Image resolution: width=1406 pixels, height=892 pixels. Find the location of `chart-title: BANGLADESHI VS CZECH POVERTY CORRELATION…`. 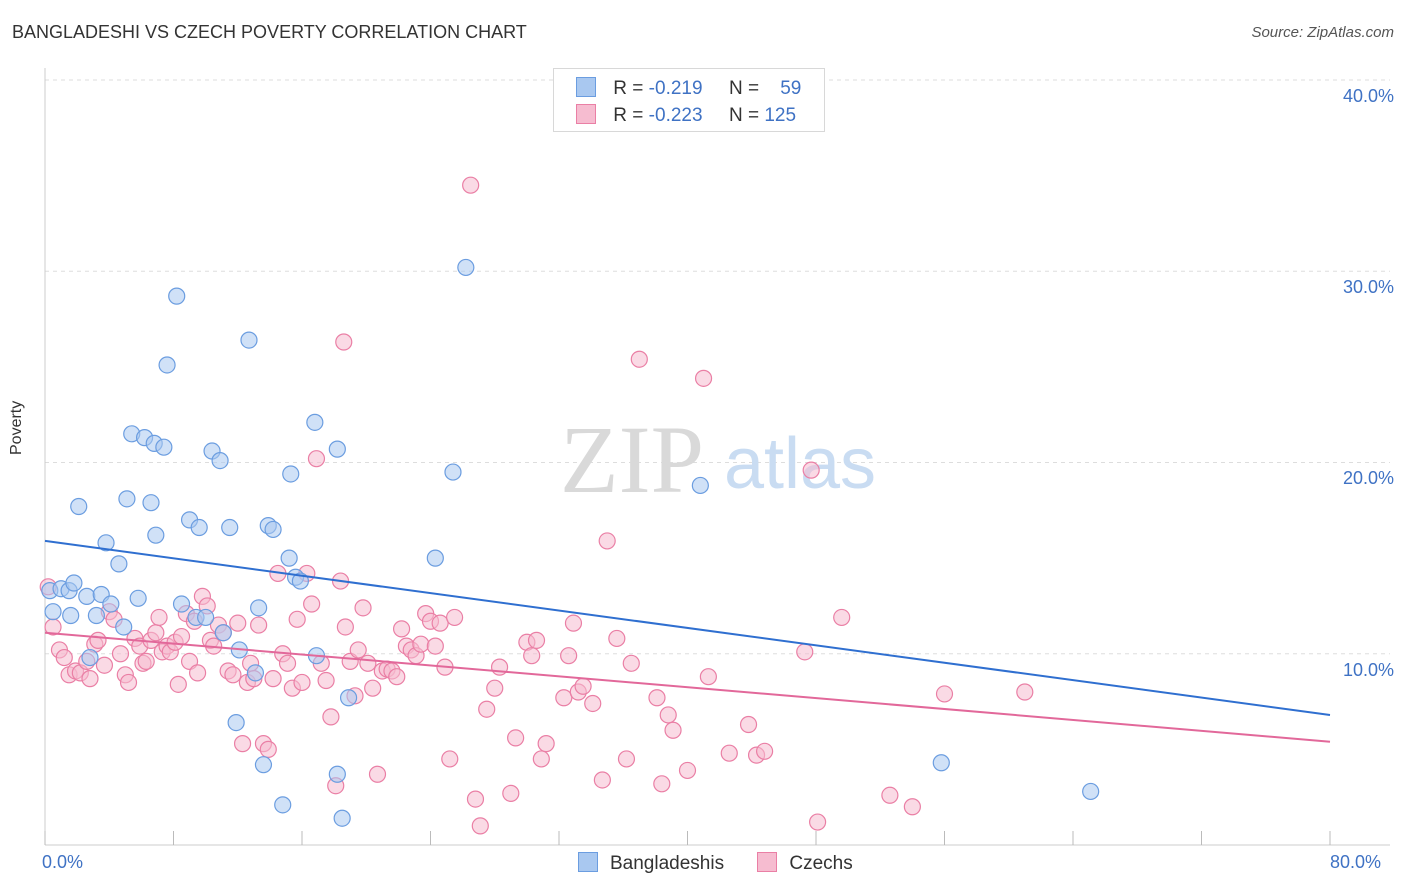

chart-title: BANGLADESHI VS CZECH POVERTY CORRELATION… is located at coordinates (269, 32).